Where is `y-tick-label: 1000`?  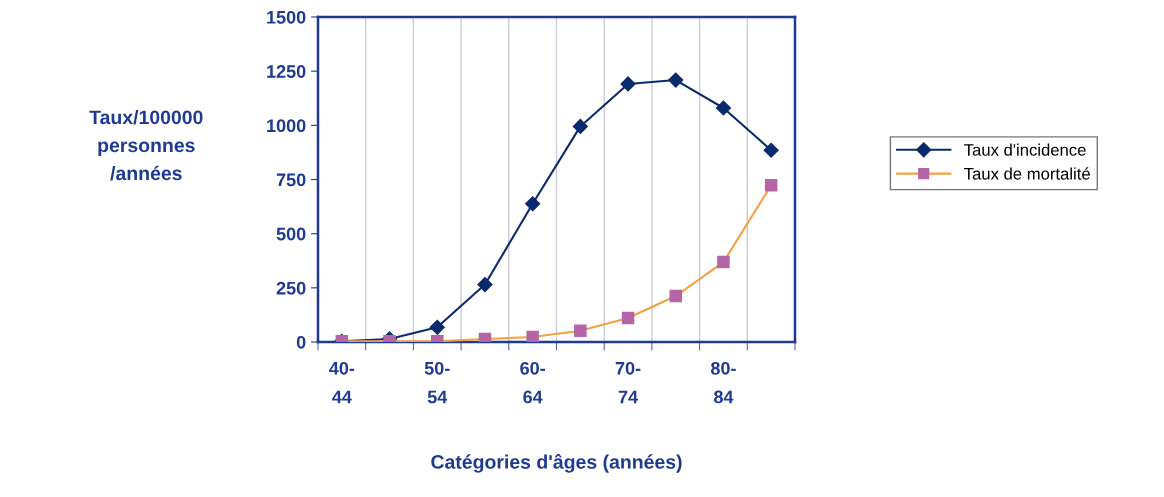 y-tick-label: 1000 is located at coordinates (286, 126).